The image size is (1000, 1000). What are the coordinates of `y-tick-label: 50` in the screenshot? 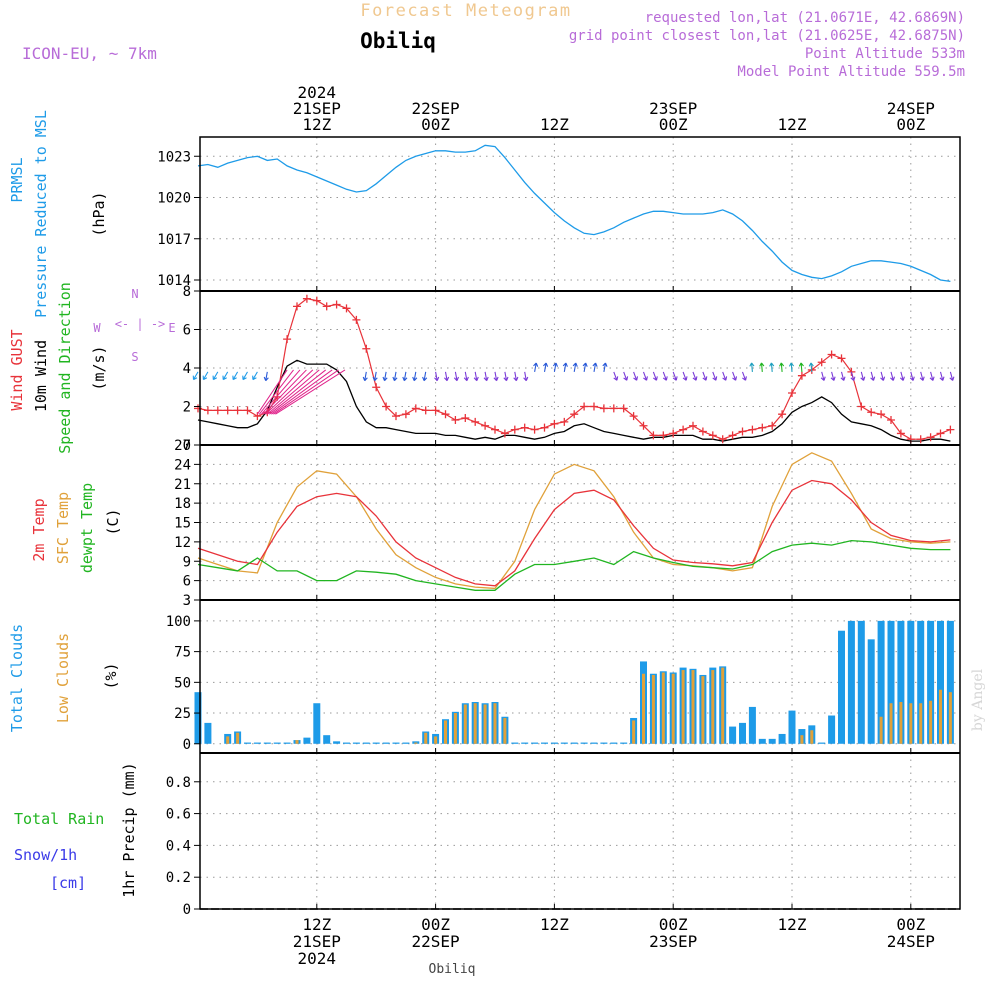 It's located at (182, 683).